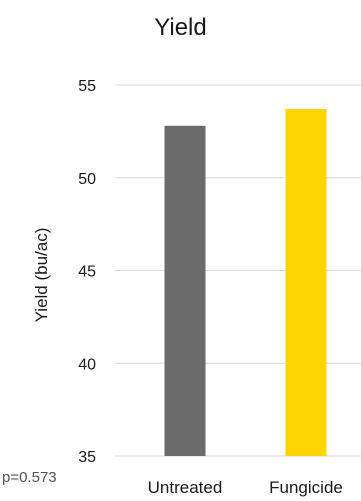 The image size is (361, 501). I want to click on y-tick-label: 40, so click(87, 364).